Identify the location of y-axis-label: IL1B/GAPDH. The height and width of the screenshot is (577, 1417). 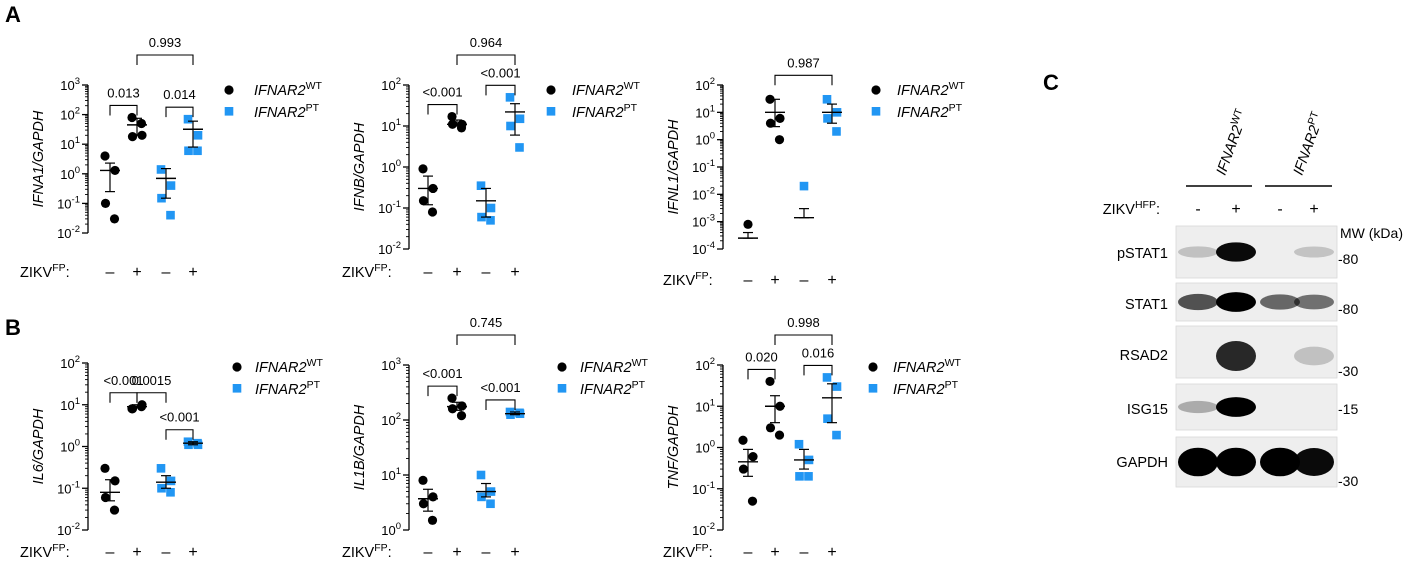
(360, 447).